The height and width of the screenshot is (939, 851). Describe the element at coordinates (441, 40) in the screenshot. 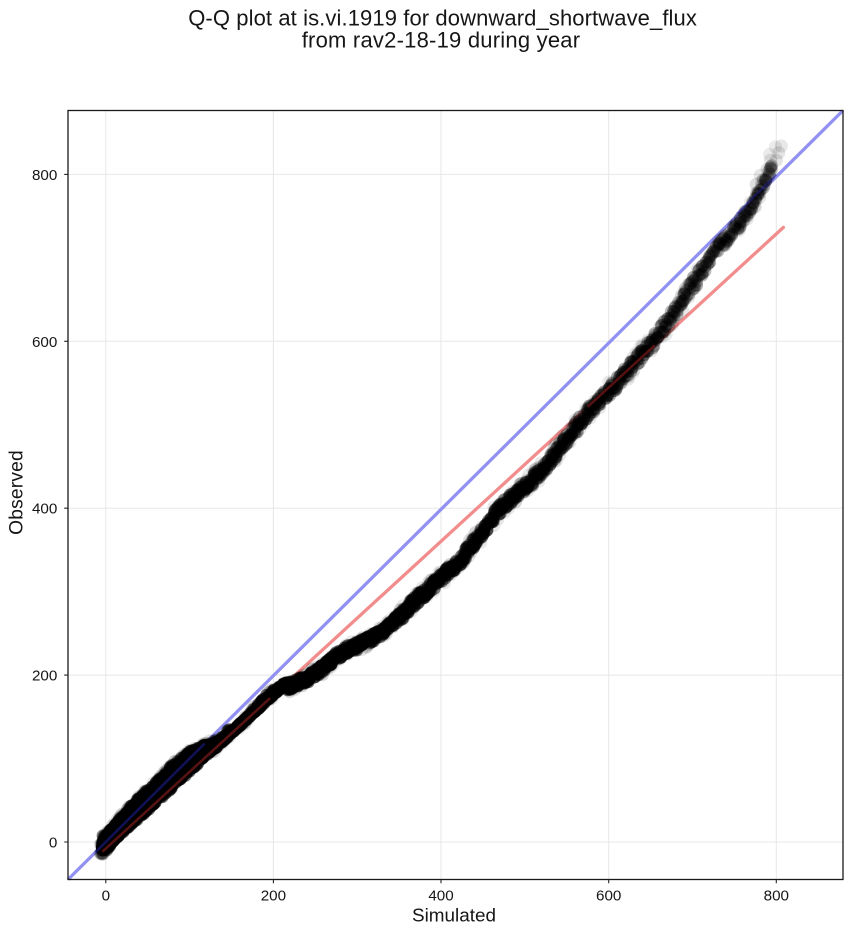

I see `svg-text: from rav2-18-19 during year` at that location.